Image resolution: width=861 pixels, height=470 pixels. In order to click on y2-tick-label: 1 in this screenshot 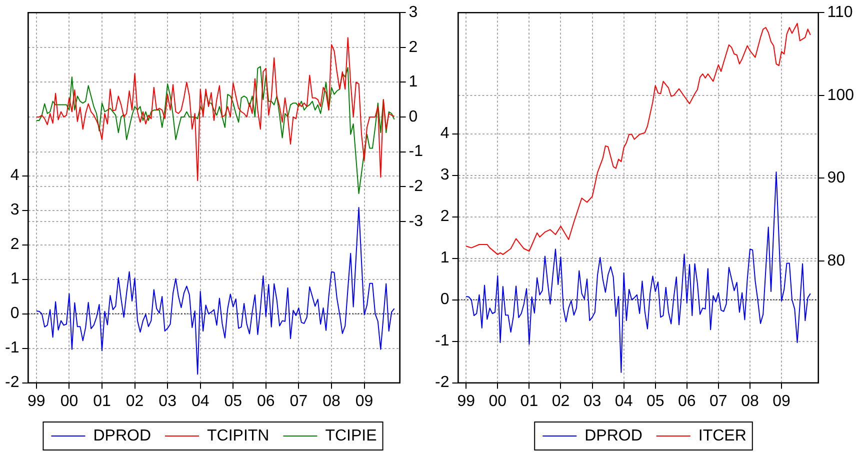, I will do `click(413, 82)`.